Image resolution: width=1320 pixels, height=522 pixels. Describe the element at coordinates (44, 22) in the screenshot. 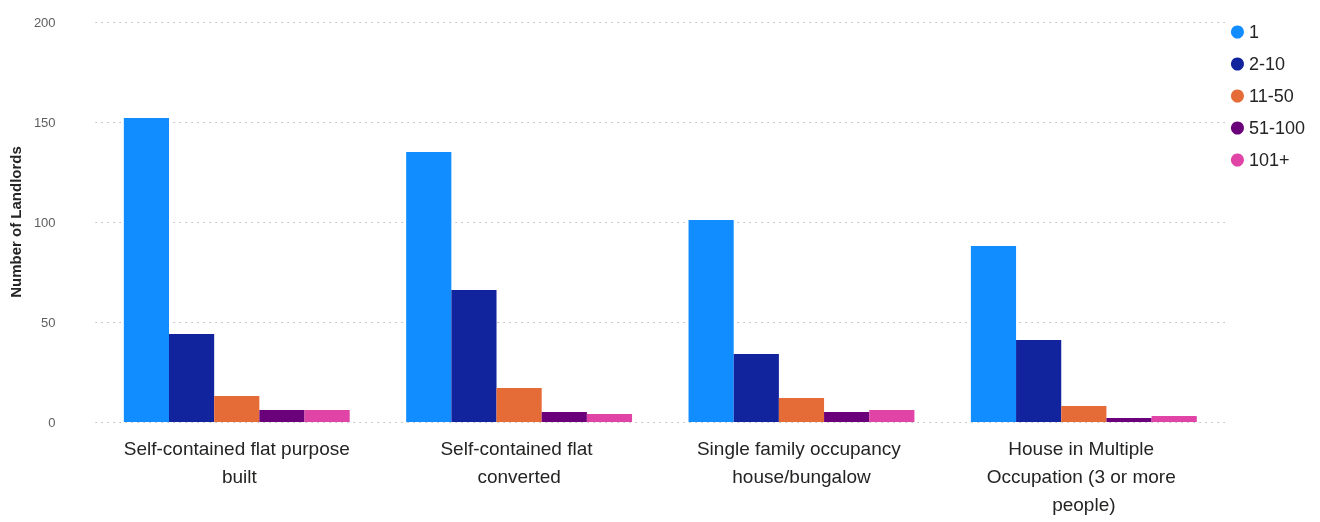

I see `y-tick-label: 200` at that location.